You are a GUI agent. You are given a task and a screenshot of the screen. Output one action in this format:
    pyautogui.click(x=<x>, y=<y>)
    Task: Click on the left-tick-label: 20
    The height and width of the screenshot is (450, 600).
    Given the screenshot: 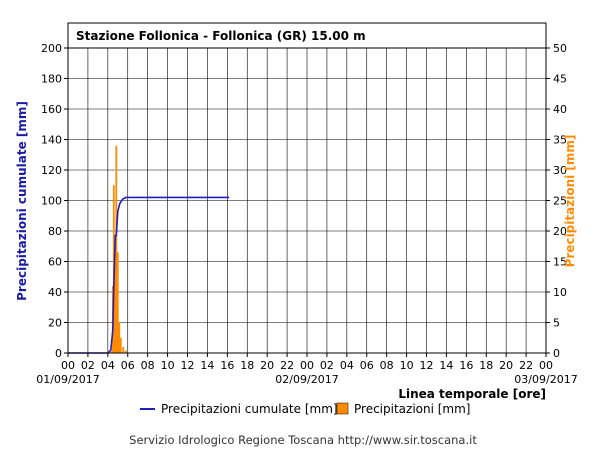 What is the action you would take?
    pyautogui.click(x=55, y=323)
    